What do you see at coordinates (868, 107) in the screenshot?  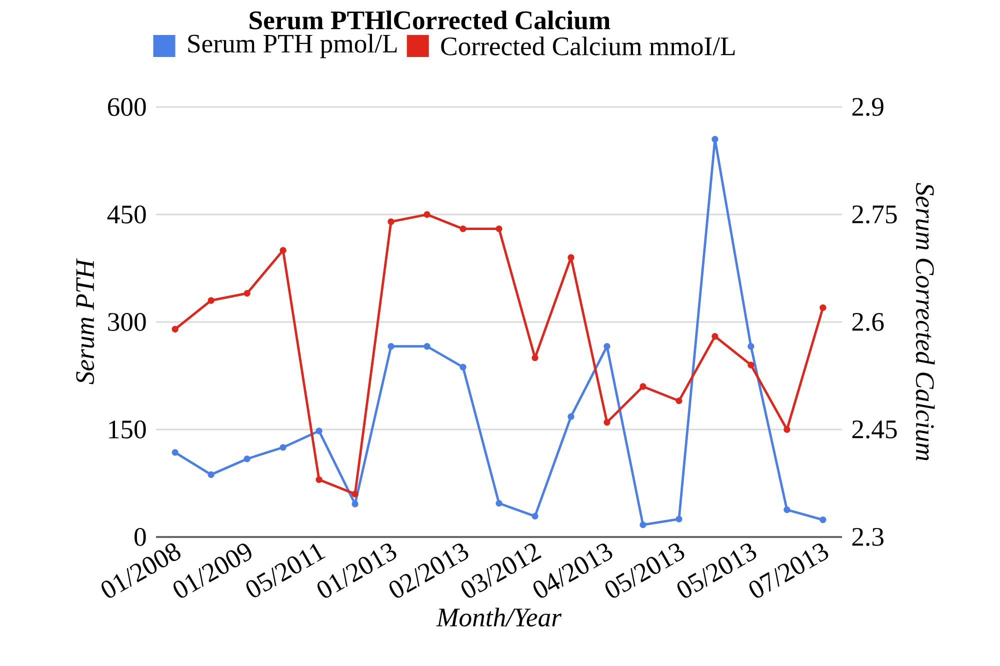 I see `y2-tick-label: 2.9` at bounding box center [868, 107].